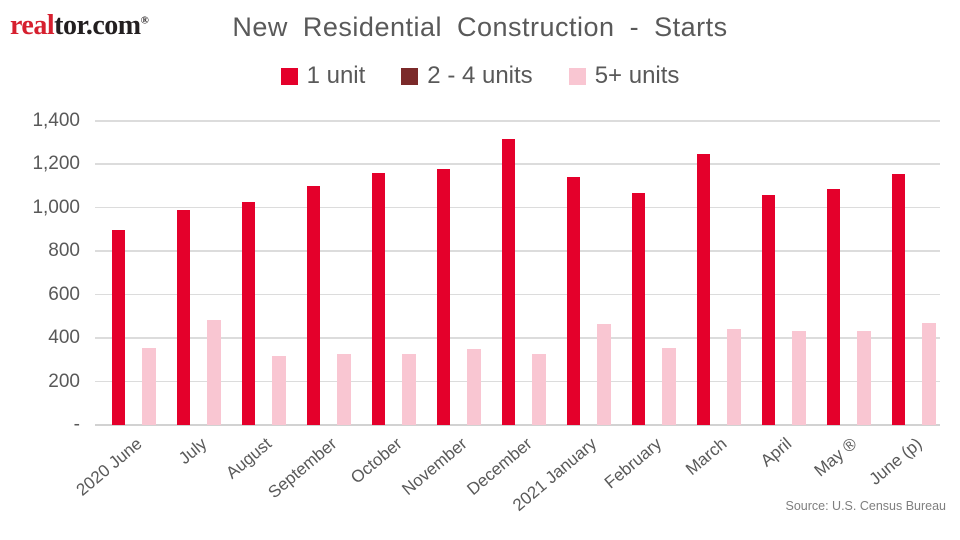 The height and width of the screenshot is (540, 960). What do you see at coordinates (64, 251) in the screenshot?
I see `y-axis-tick-label: 800` at bounding box center [64, 251].